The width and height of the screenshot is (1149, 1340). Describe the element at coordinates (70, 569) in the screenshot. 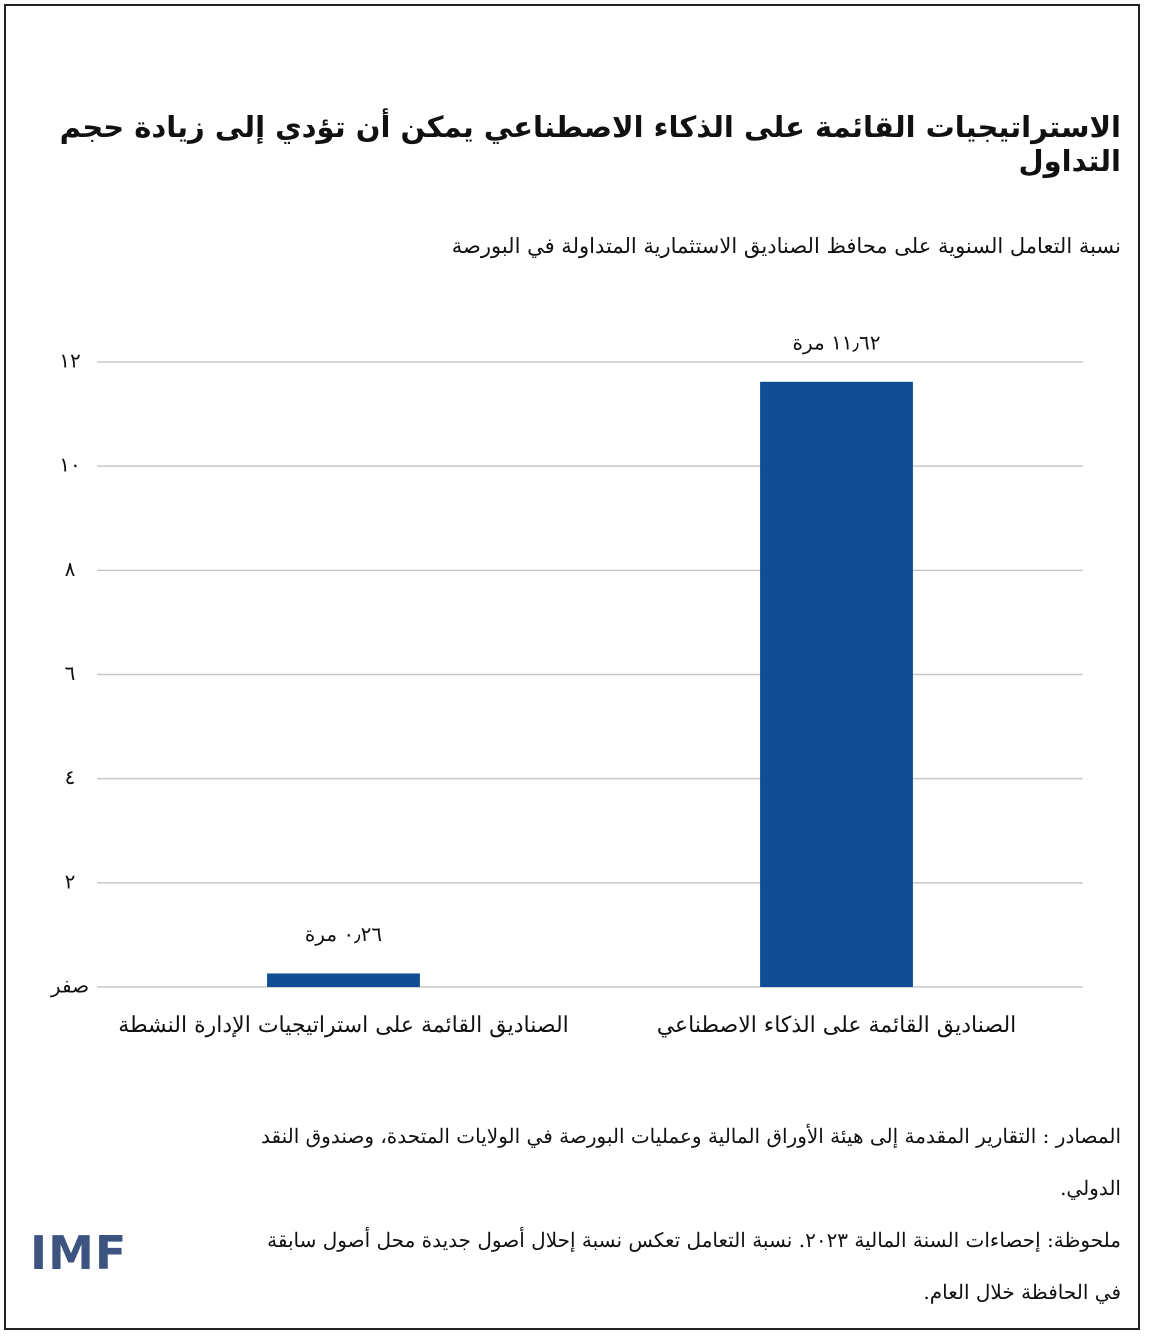

I see `y-tick-label: ٨` at that location.